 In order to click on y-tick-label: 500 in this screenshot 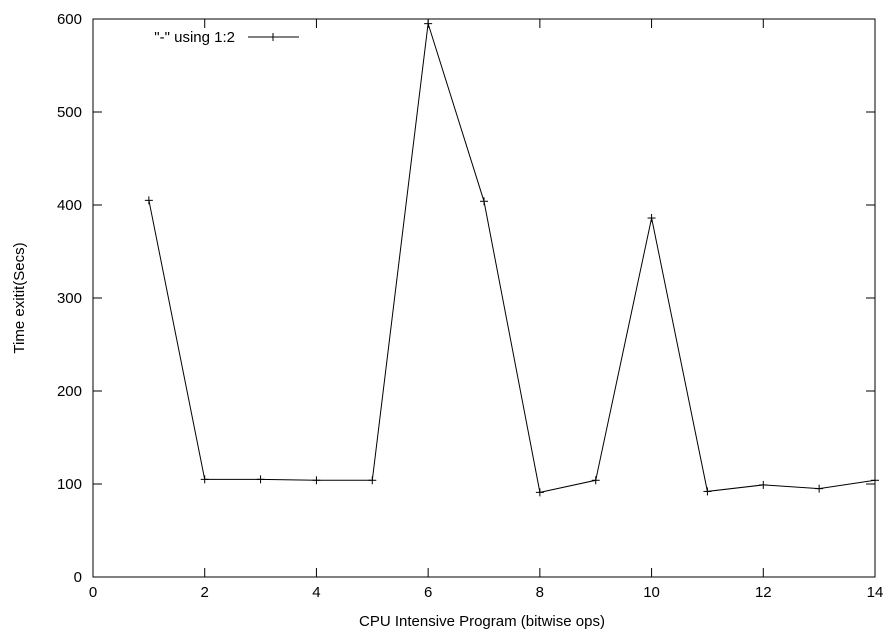, I will do `click(69, 112)`.